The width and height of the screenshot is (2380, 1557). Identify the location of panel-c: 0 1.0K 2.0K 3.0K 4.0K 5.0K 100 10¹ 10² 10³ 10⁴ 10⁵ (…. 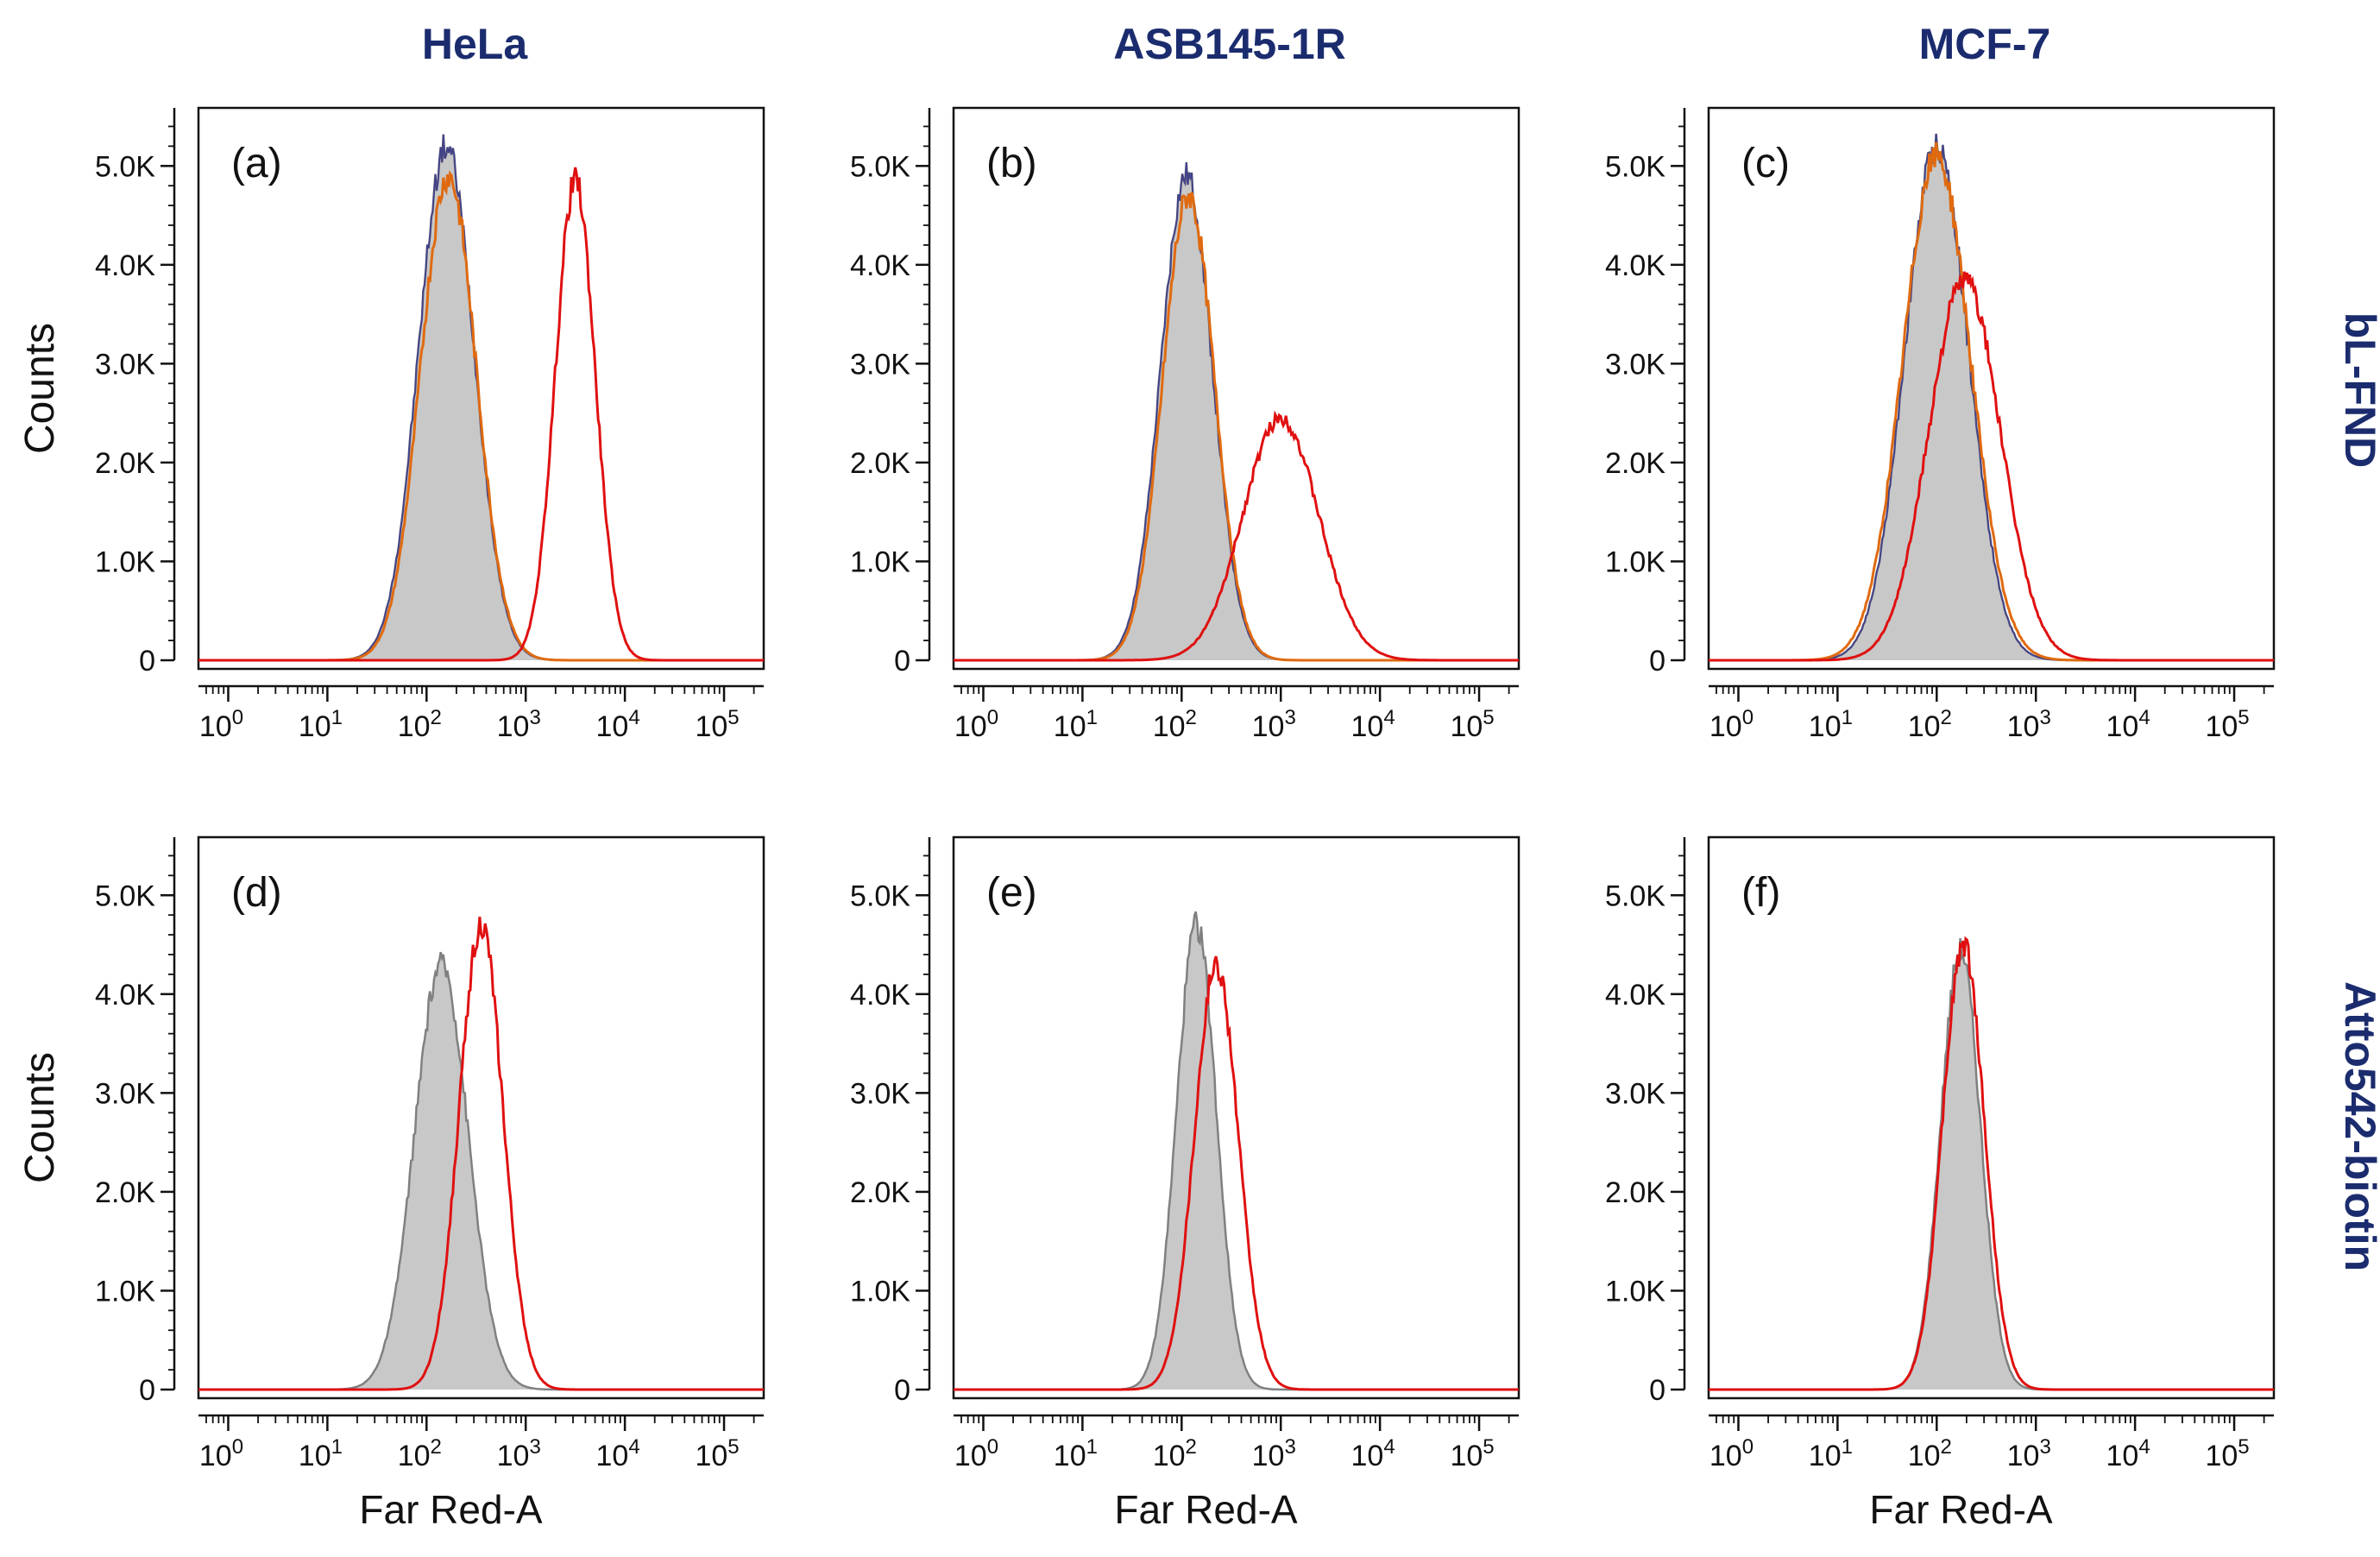
(1941, 424).